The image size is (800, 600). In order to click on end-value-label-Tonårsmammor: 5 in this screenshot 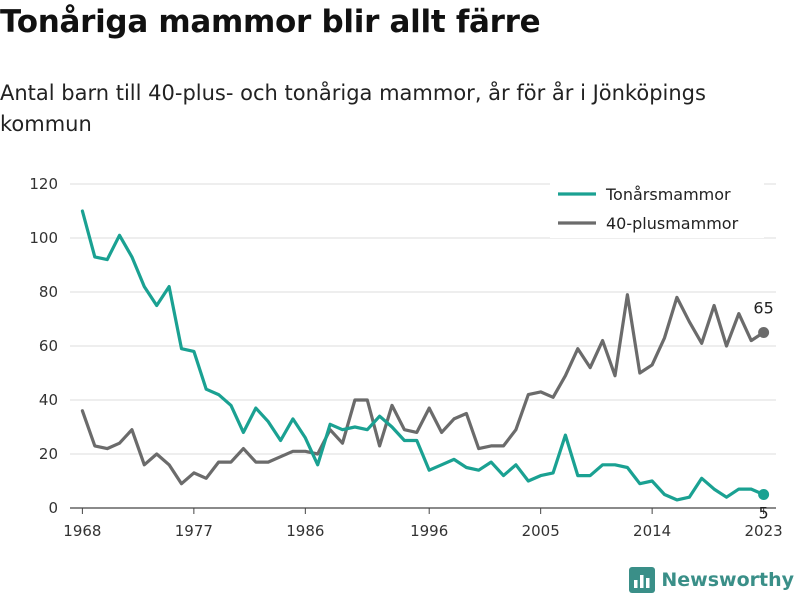, I will do `click(764, 513)`.